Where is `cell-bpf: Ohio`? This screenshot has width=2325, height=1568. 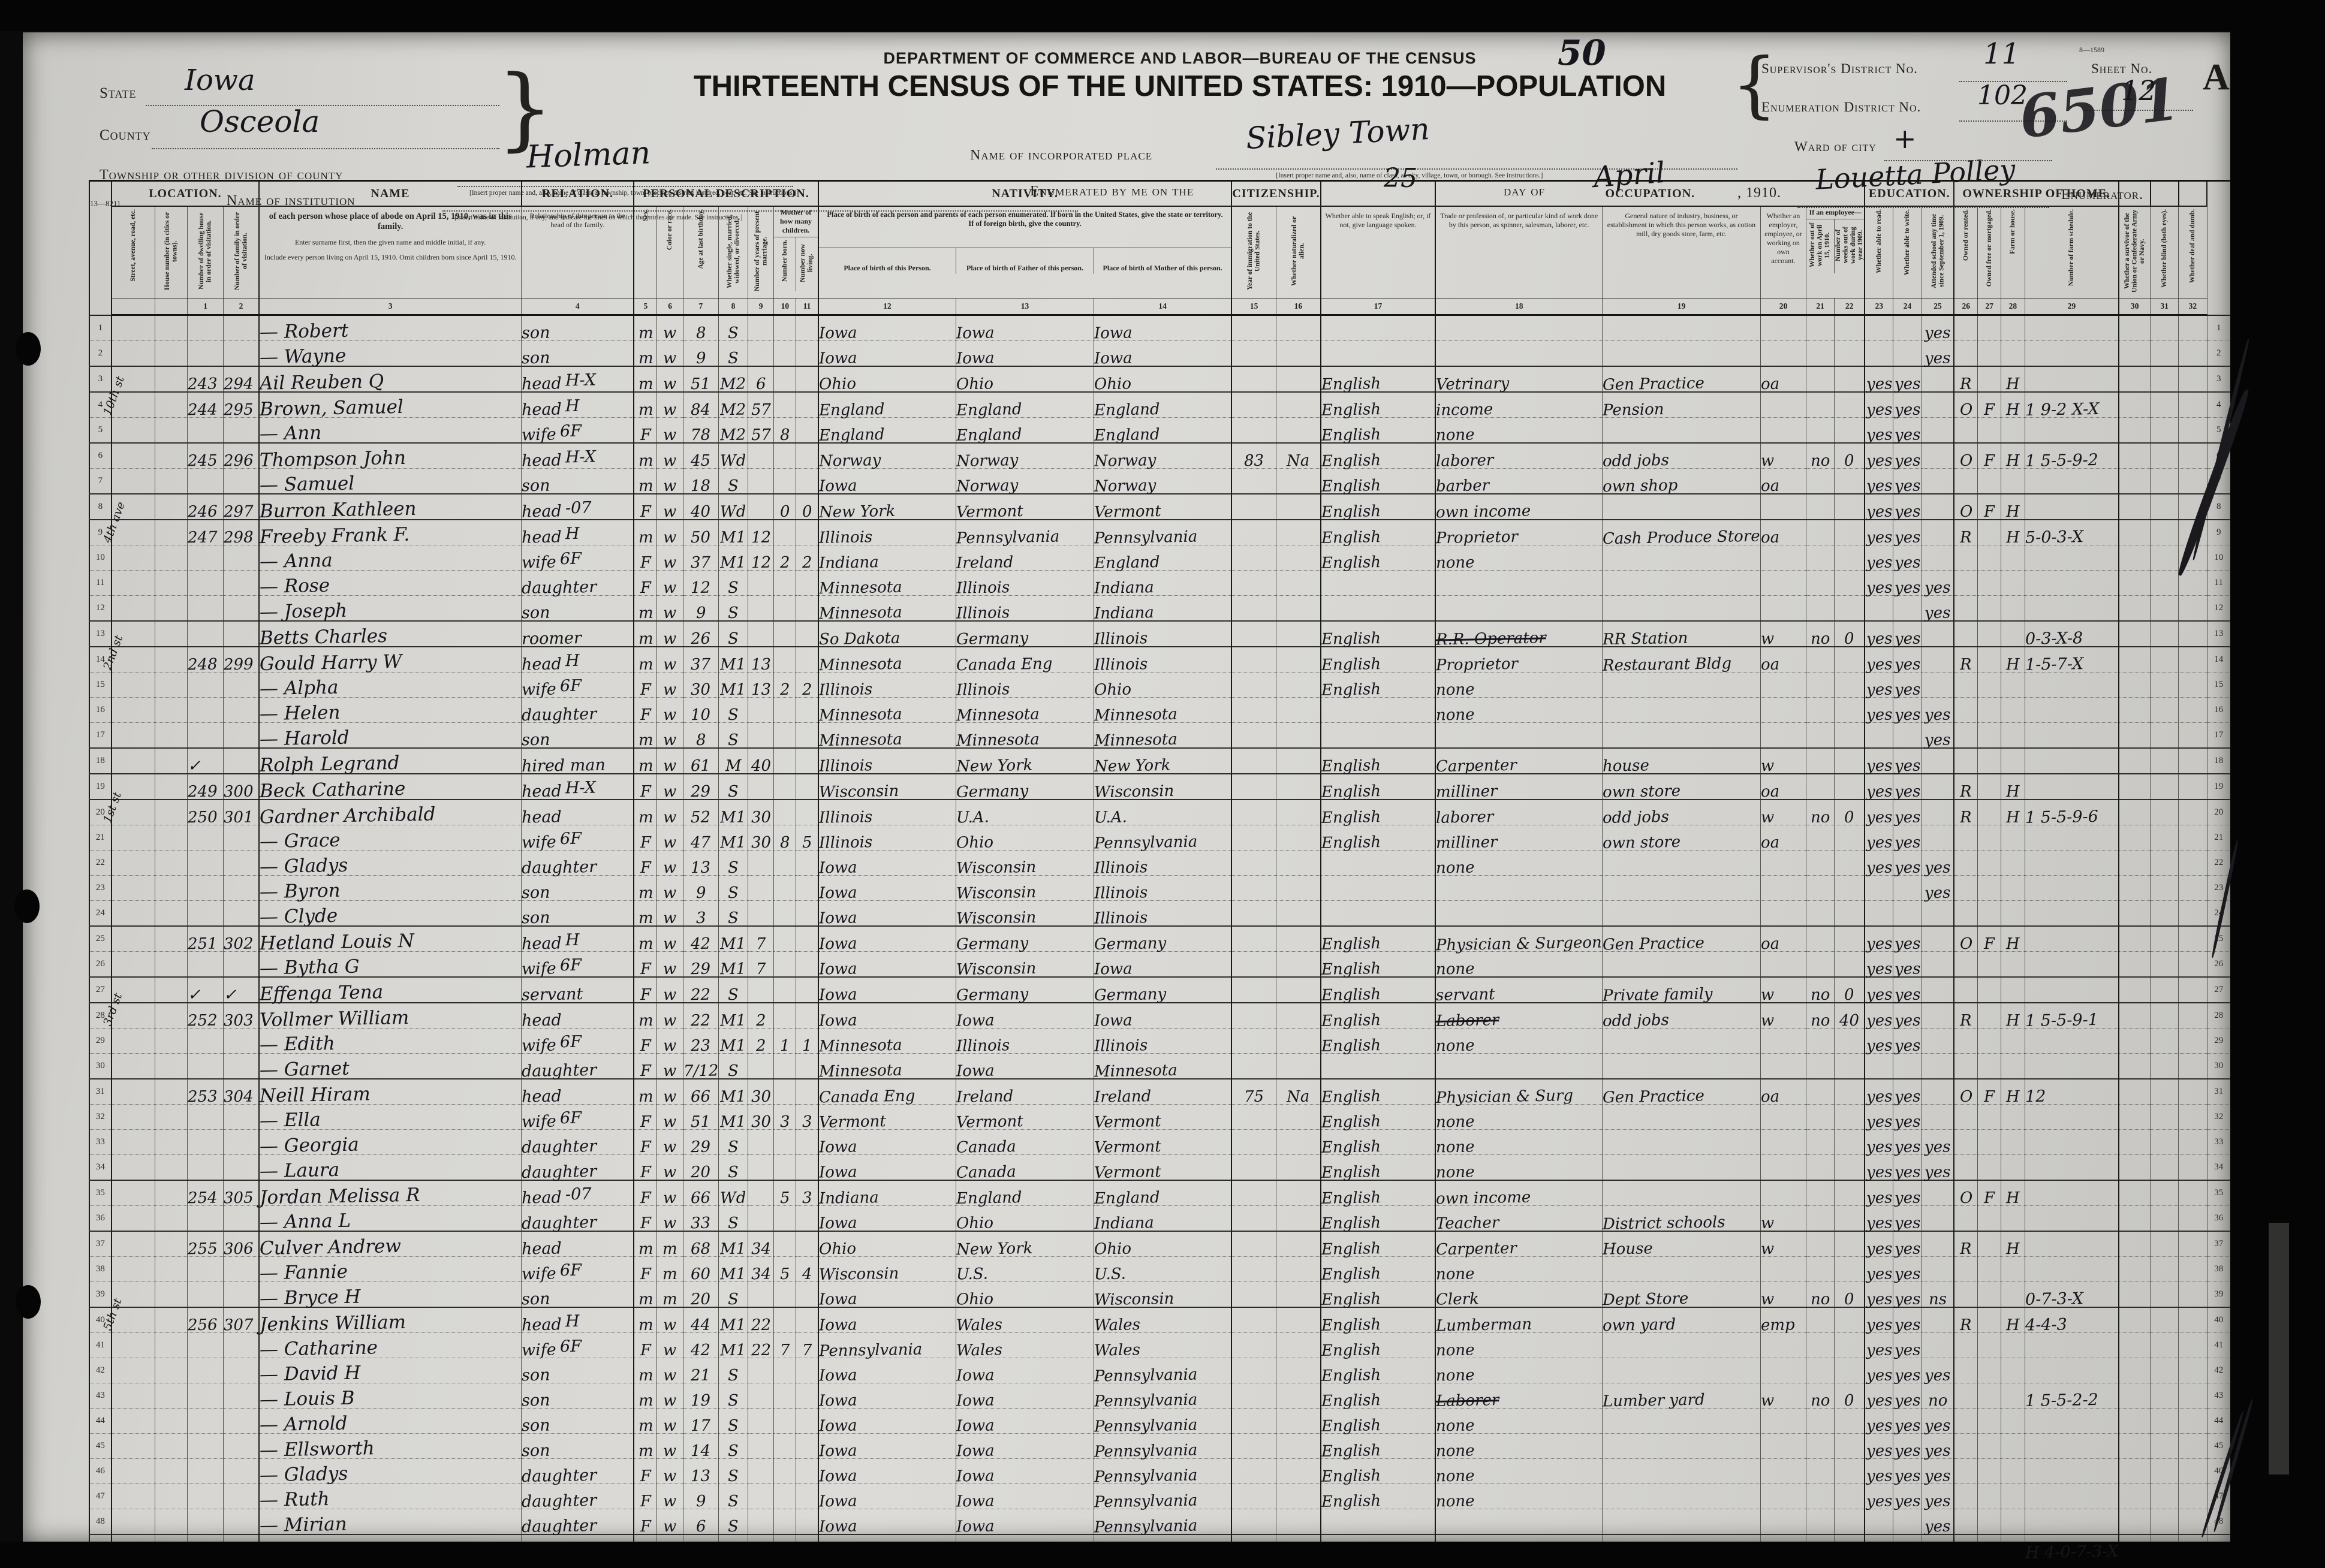
cell-bpf: Ohio is located at coordinates (1025, 1218).